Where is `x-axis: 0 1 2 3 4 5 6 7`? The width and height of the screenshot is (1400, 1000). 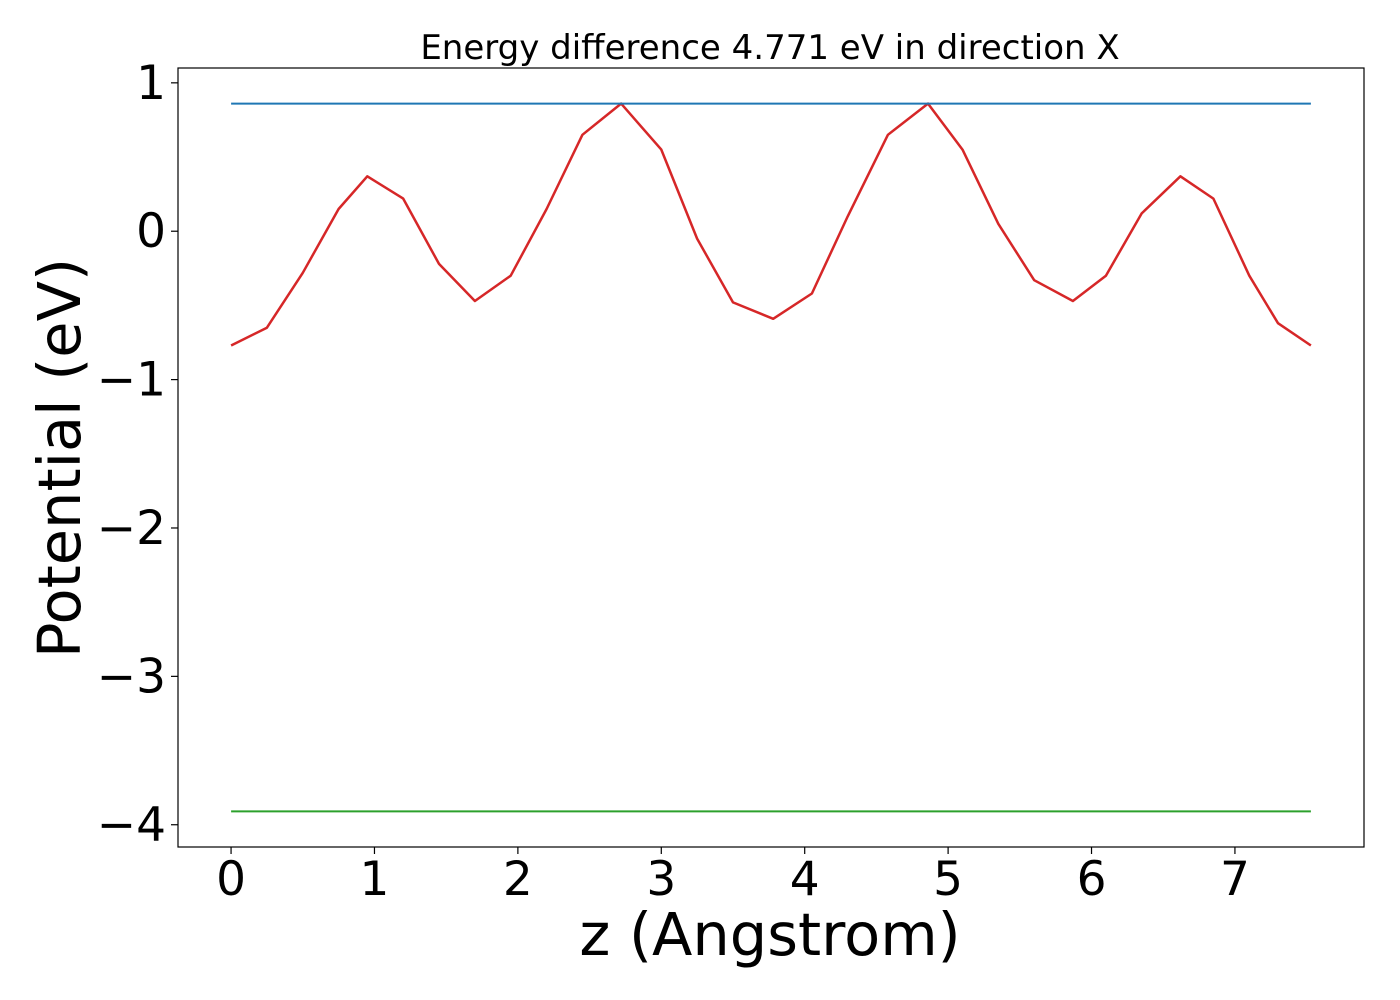 x-axis: 0 1 2 3 4 5 6 7 is located at coordinates (733, 877).